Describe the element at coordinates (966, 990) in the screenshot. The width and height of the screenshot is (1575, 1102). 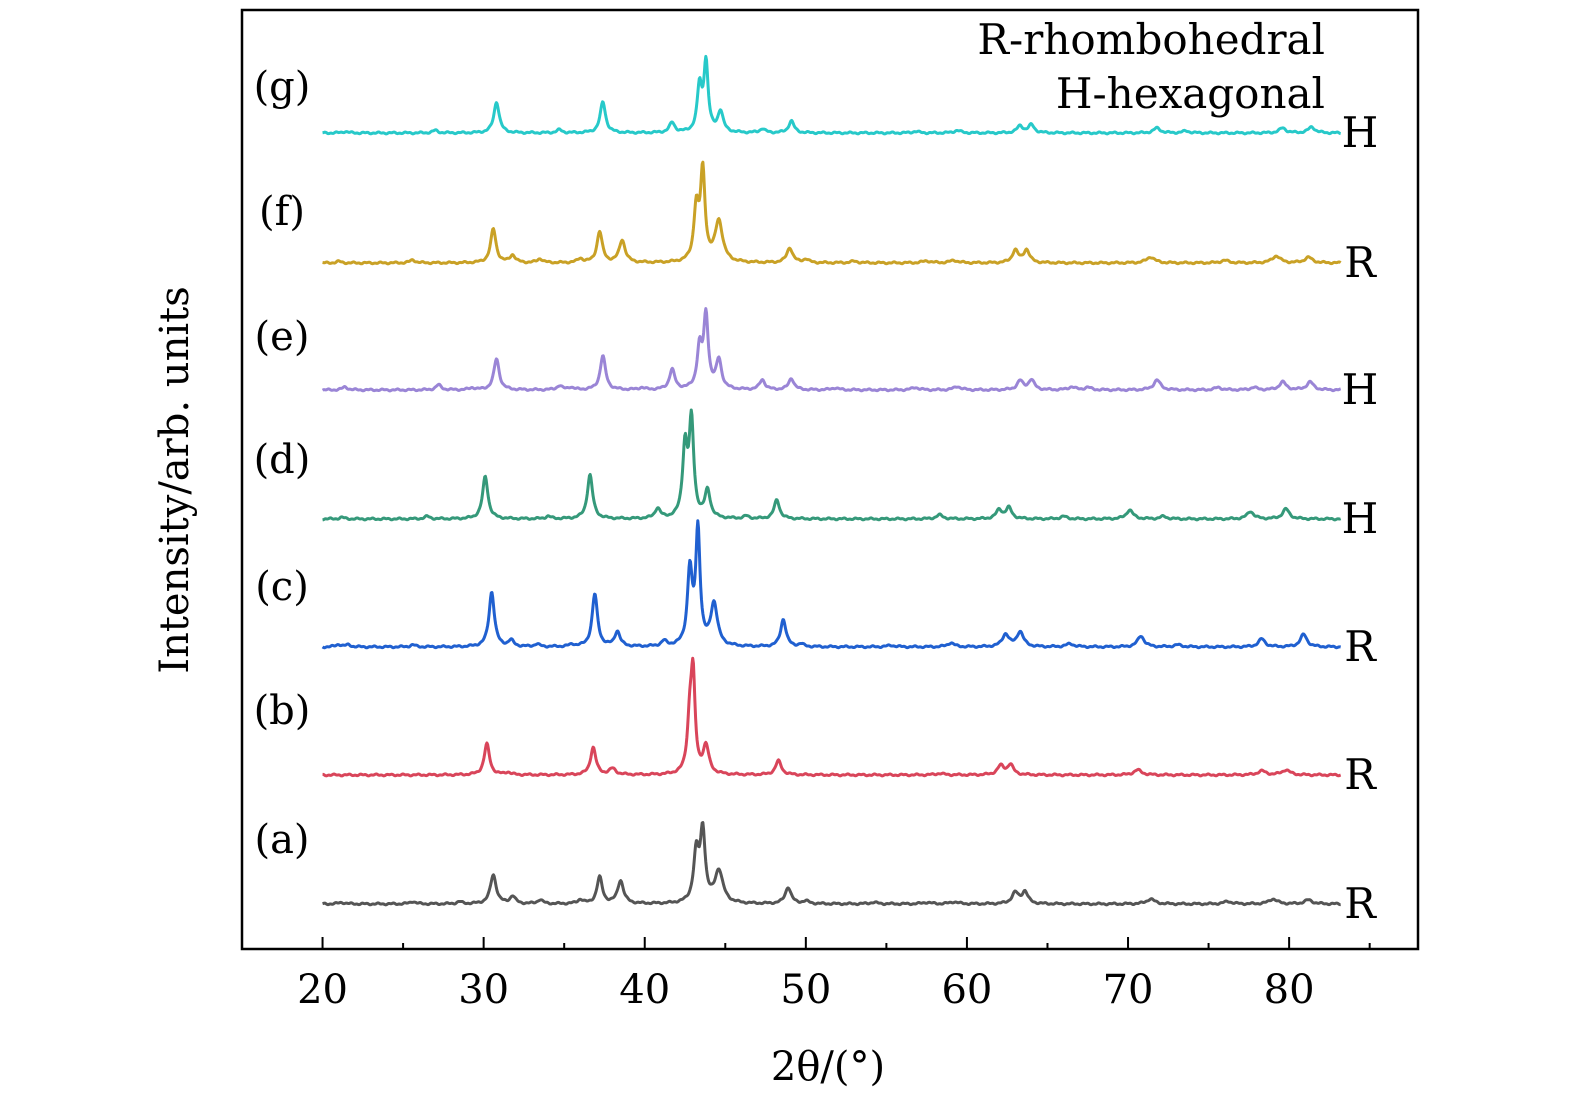
I see `x-tick-label: 60` at that location.